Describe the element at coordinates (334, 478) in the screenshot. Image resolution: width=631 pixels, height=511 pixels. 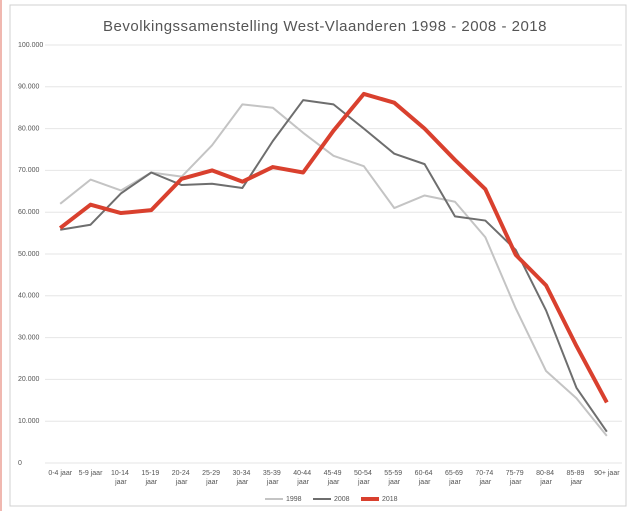
I see `x-tick-label: 45-49 jaar` at that location.